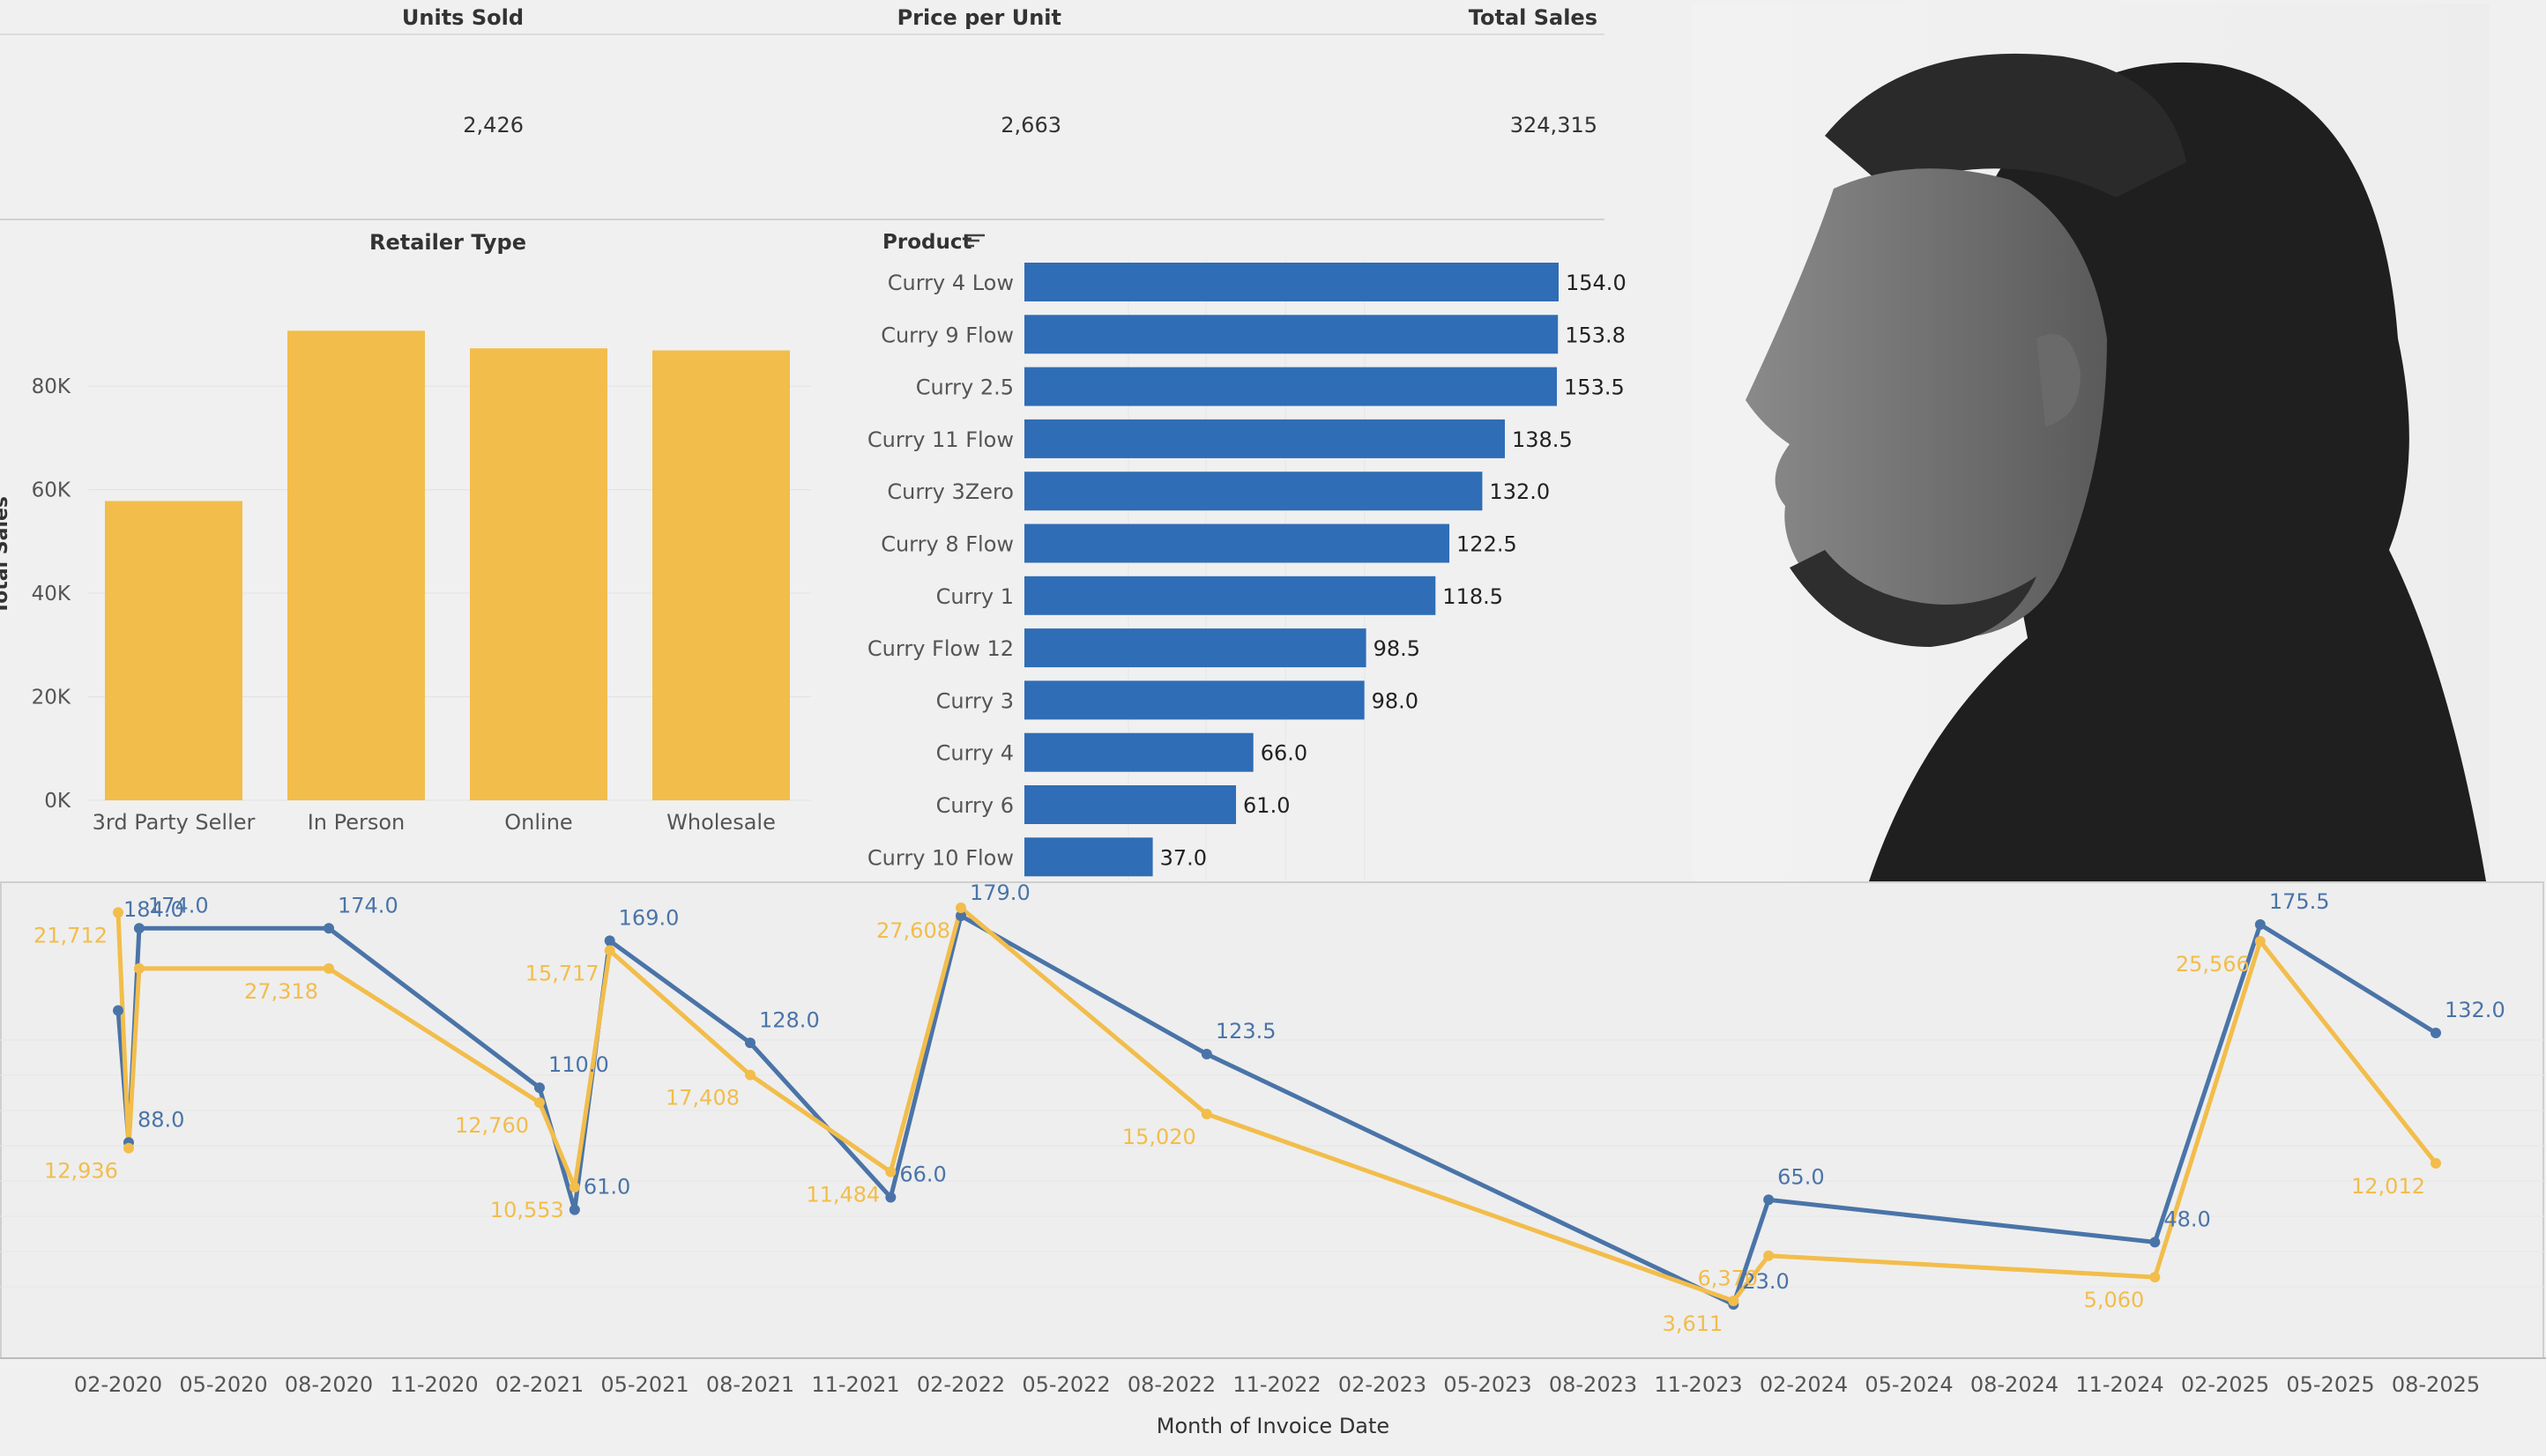  Describe the element at coordinates (51, 594) in the screenshot. I see `retailer-ytick-label: 40K` at that location.